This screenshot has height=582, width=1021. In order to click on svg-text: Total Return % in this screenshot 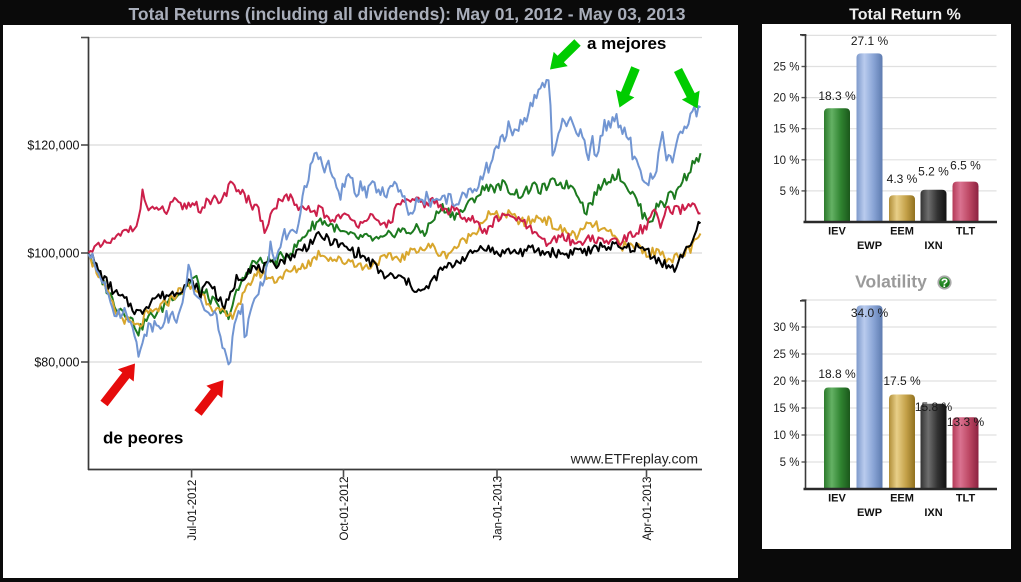, I will do `click(905, 15)`.